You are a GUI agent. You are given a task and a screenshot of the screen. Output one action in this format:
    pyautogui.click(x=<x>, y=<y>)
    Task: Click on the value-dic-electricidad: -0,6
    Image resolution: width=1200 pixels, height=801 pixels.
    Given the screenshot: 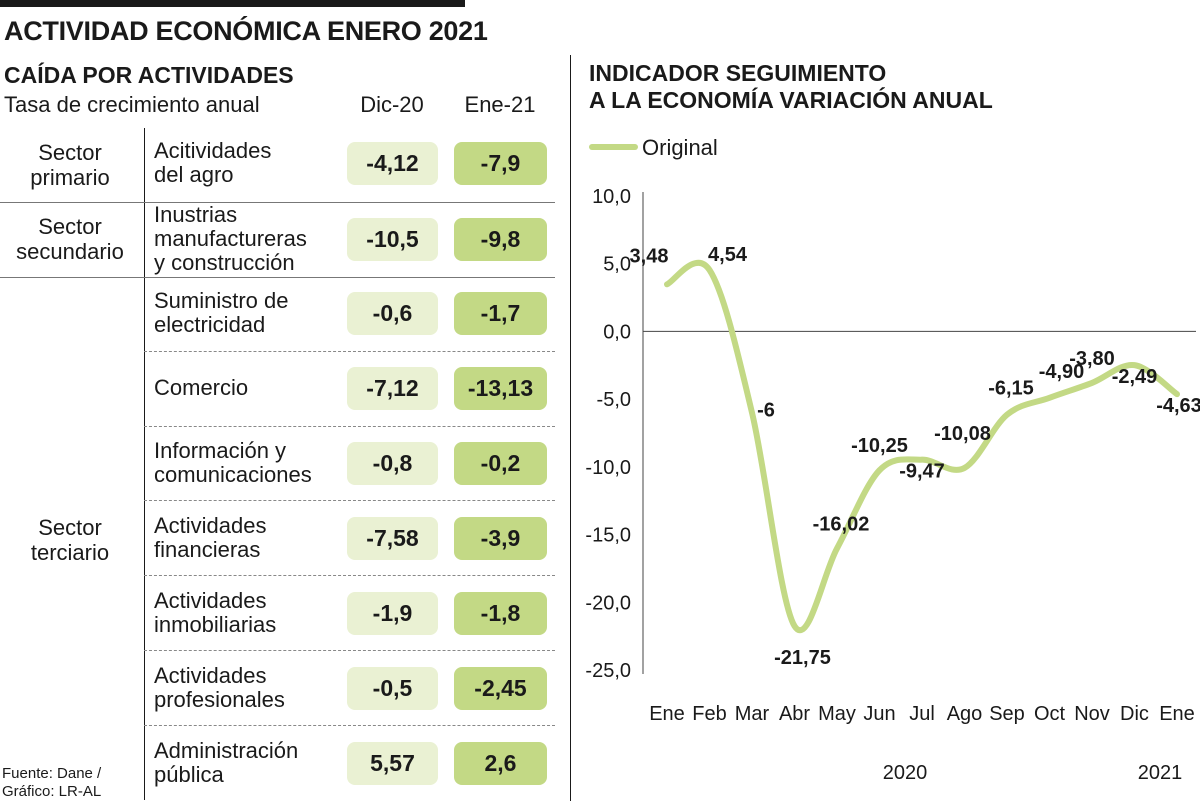 What is the action you would take?
    pyautogui.click(x=392, y=313)
    